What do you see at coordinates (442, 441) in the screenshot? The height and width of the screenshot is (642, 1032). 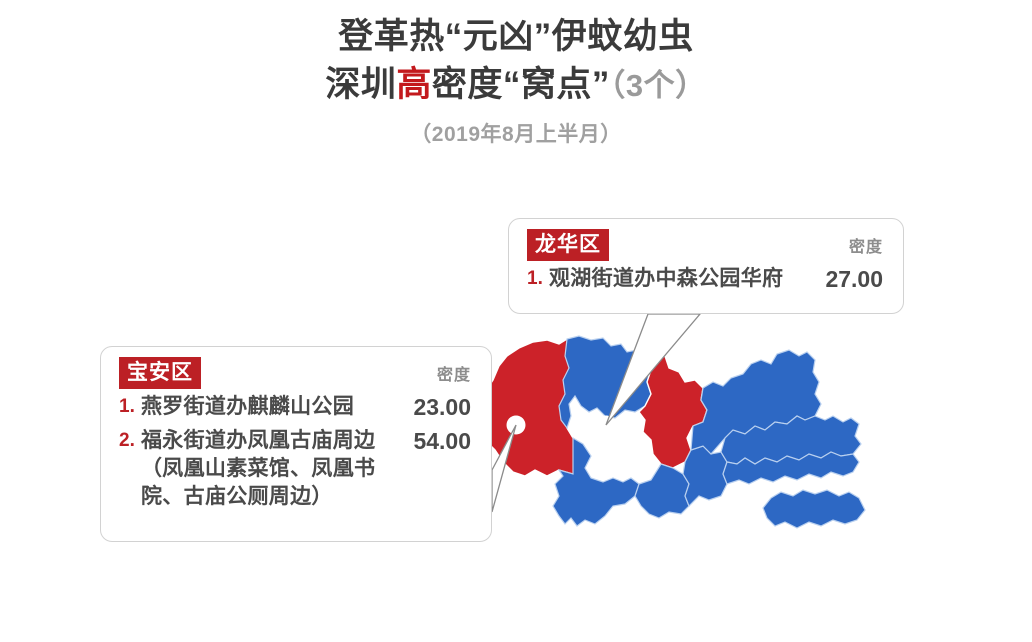 I see `list-item-density: 54.00` at bounding box center [442, 441].